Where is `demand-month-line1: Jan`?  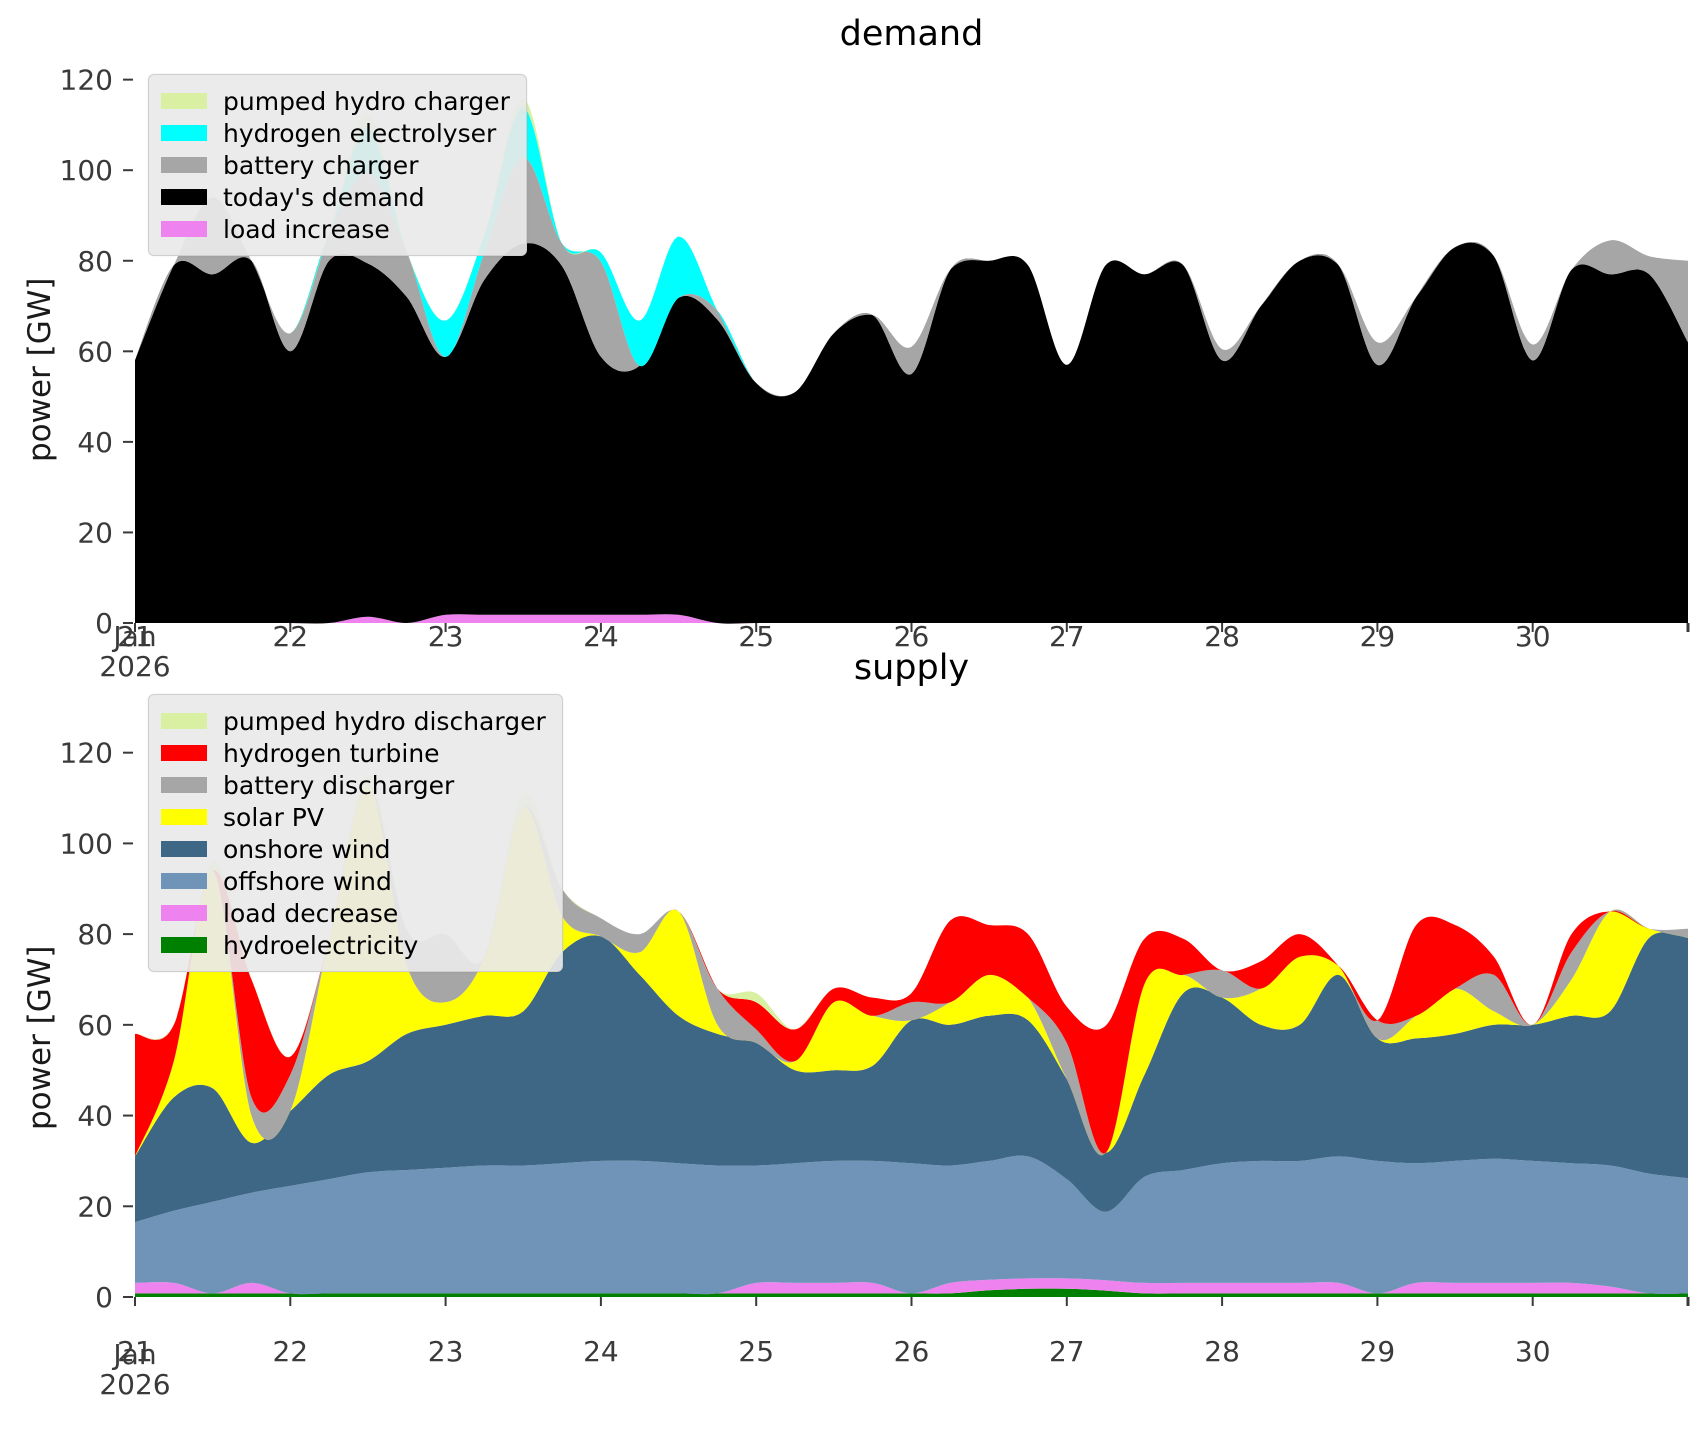
demand-month-line1: Jan is located at coordinates (135, 636).